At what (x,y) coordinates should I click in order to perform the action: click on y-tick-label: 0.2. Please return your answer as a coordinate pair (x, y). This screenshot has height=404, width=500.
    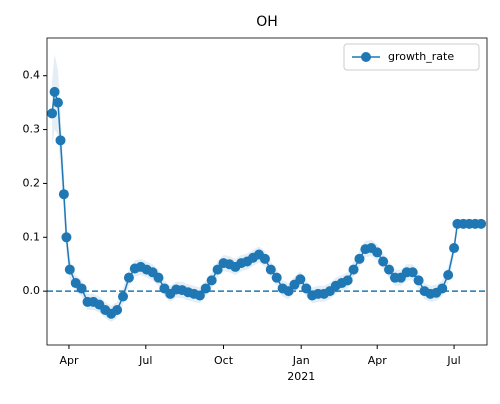
    Looking at the image, I should click on (32, 182).